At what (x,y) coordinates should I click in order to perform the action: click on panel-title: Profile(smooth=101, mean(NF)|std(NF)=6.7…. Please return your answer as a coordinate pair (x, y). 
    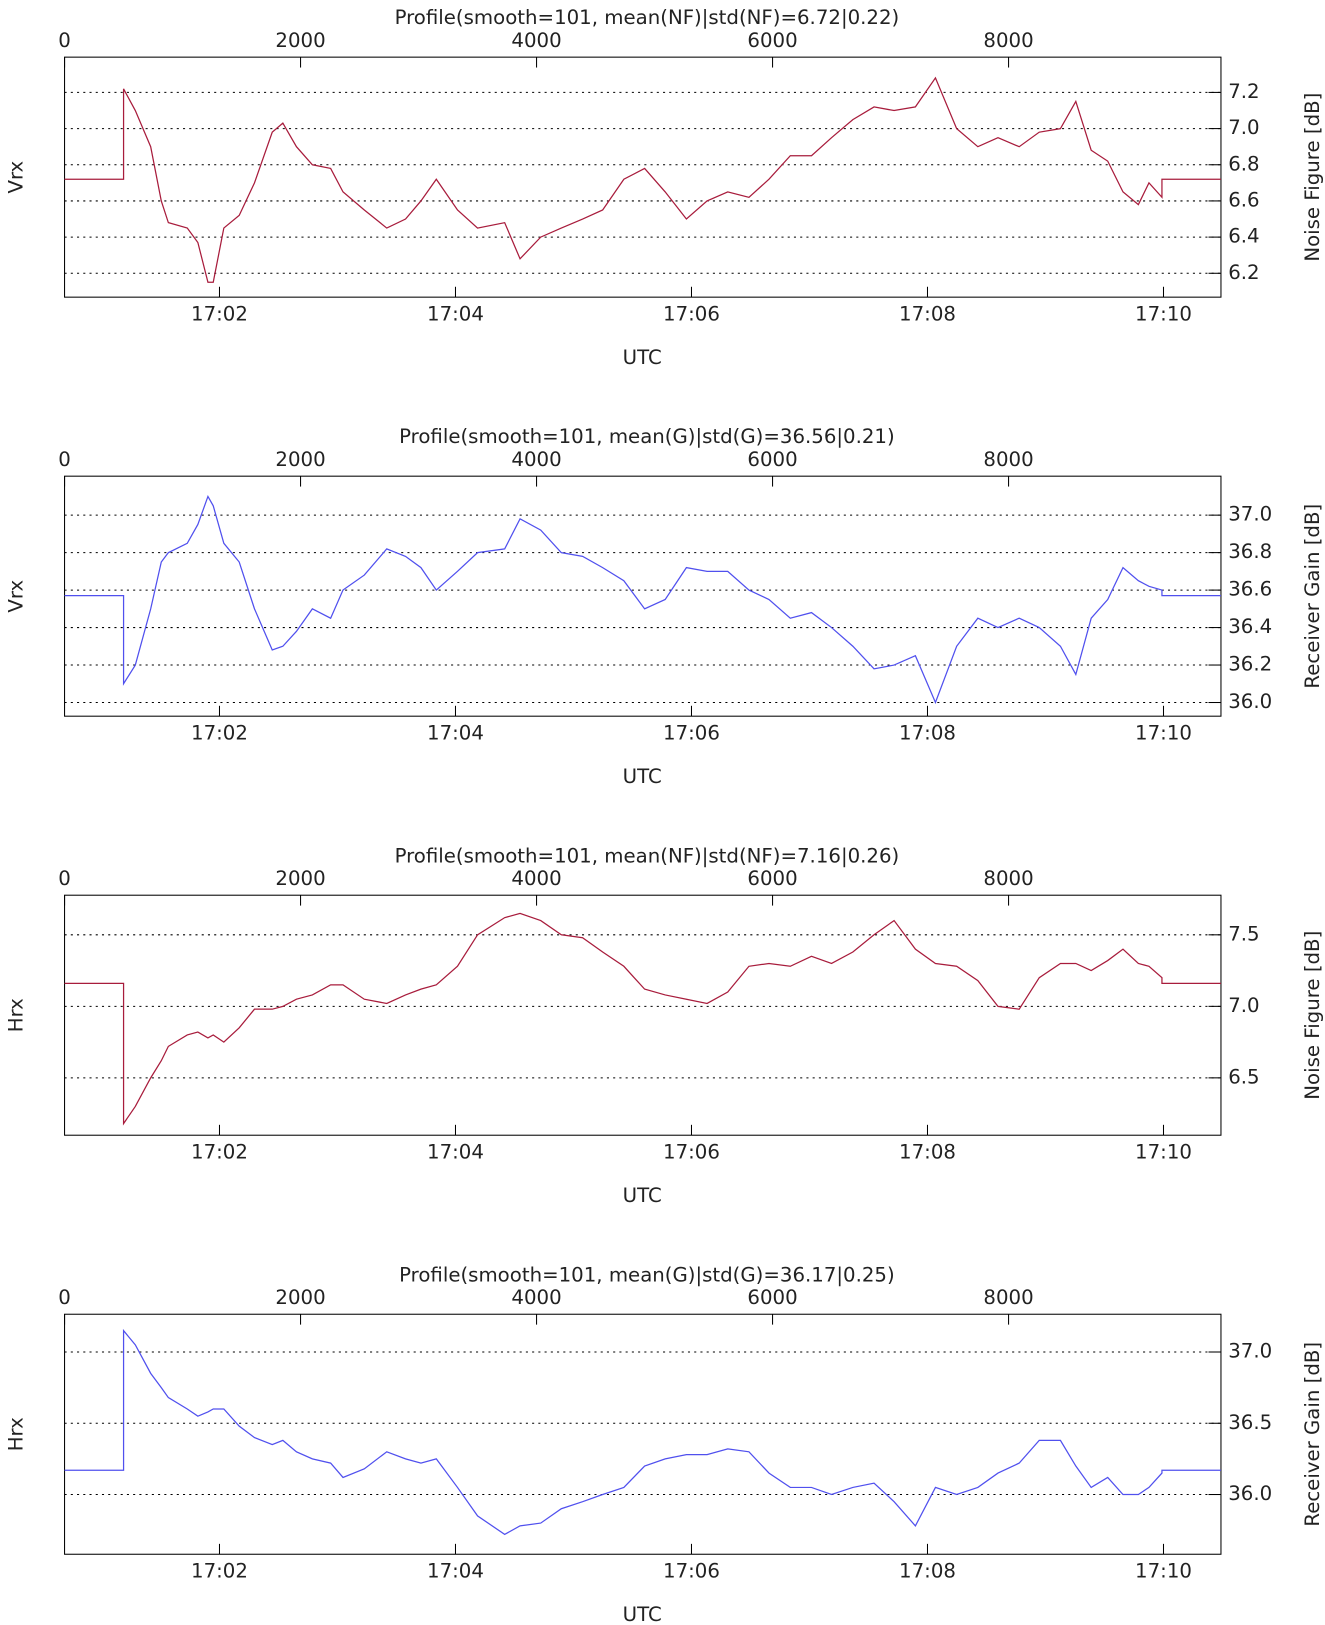
    Looking at the image, I should click on (647, 17).